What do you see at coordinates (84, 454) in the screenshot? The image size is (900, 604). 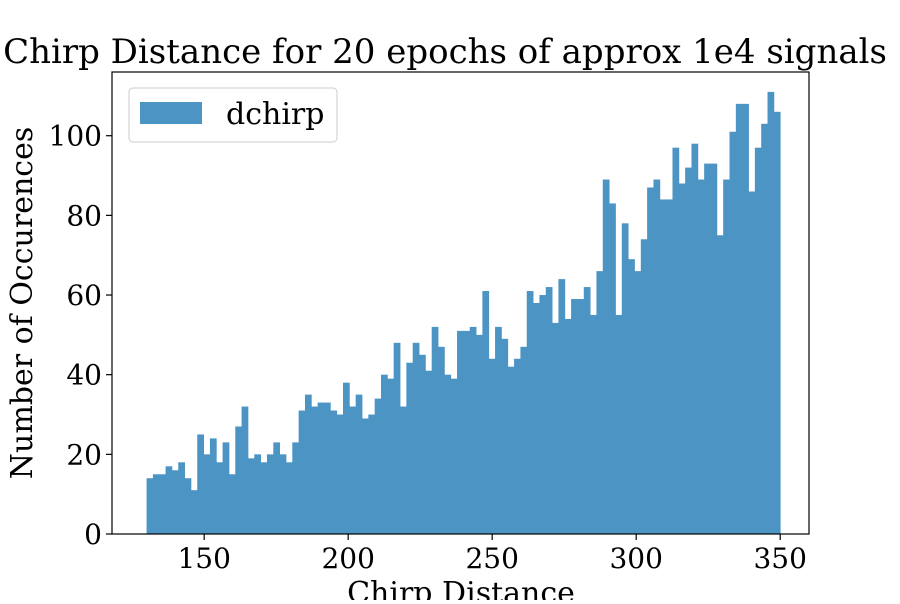 I see `y-tick-label: 20` at bounding box center [84, 454].